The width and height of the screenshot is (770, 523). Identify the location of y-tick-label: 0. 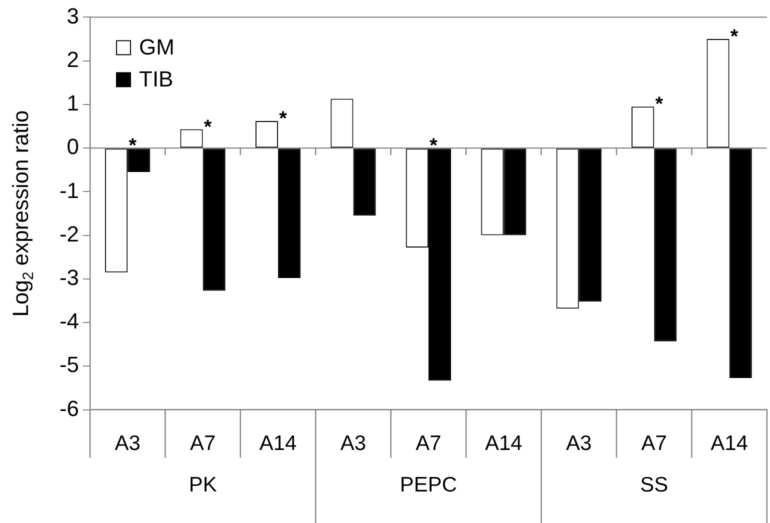
(72, 147).